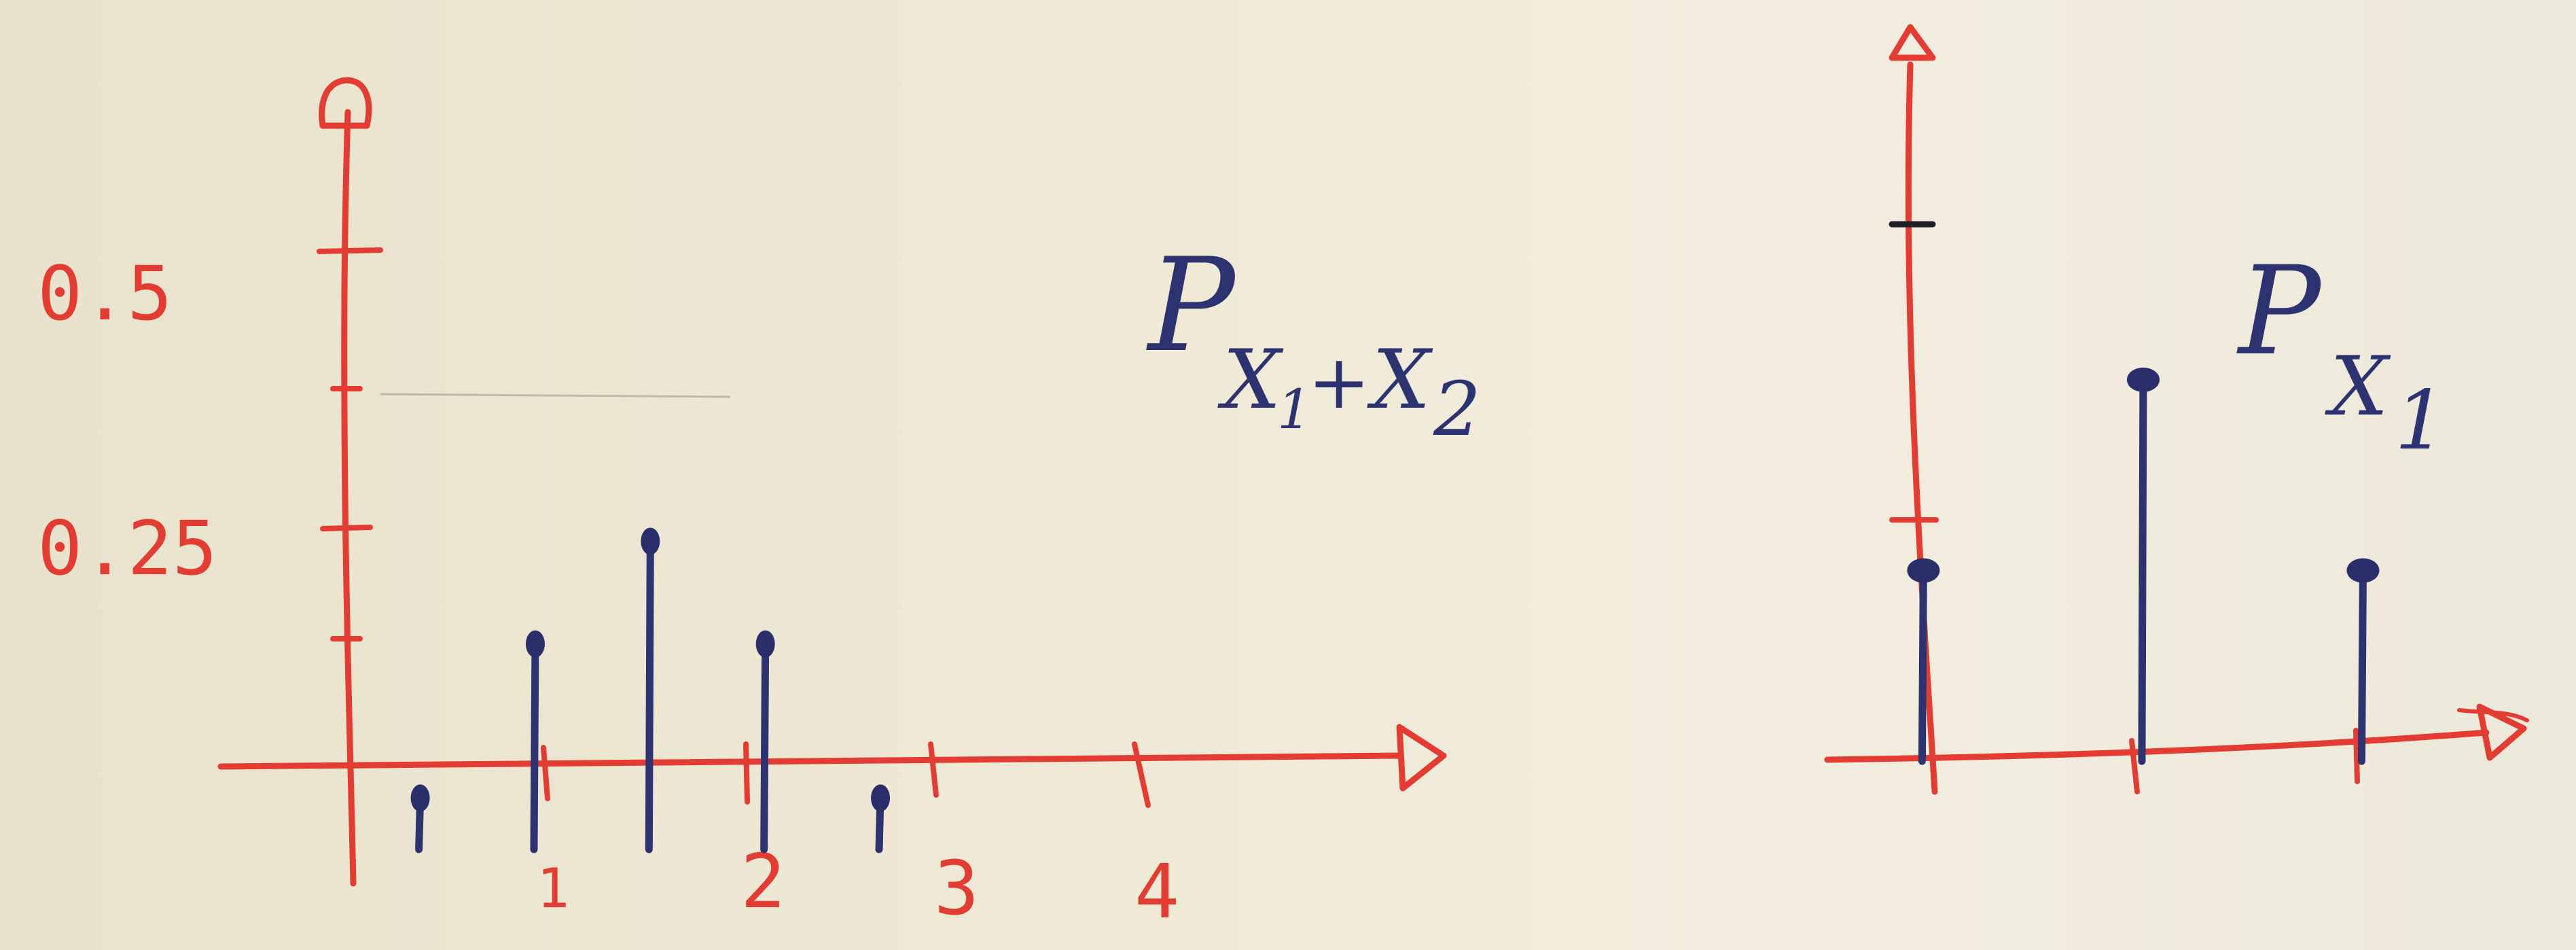 The image size is (2576, 950). Describe the element at coordinates (349, 498) in the screenshot. I see `left-y-axis` at that location.